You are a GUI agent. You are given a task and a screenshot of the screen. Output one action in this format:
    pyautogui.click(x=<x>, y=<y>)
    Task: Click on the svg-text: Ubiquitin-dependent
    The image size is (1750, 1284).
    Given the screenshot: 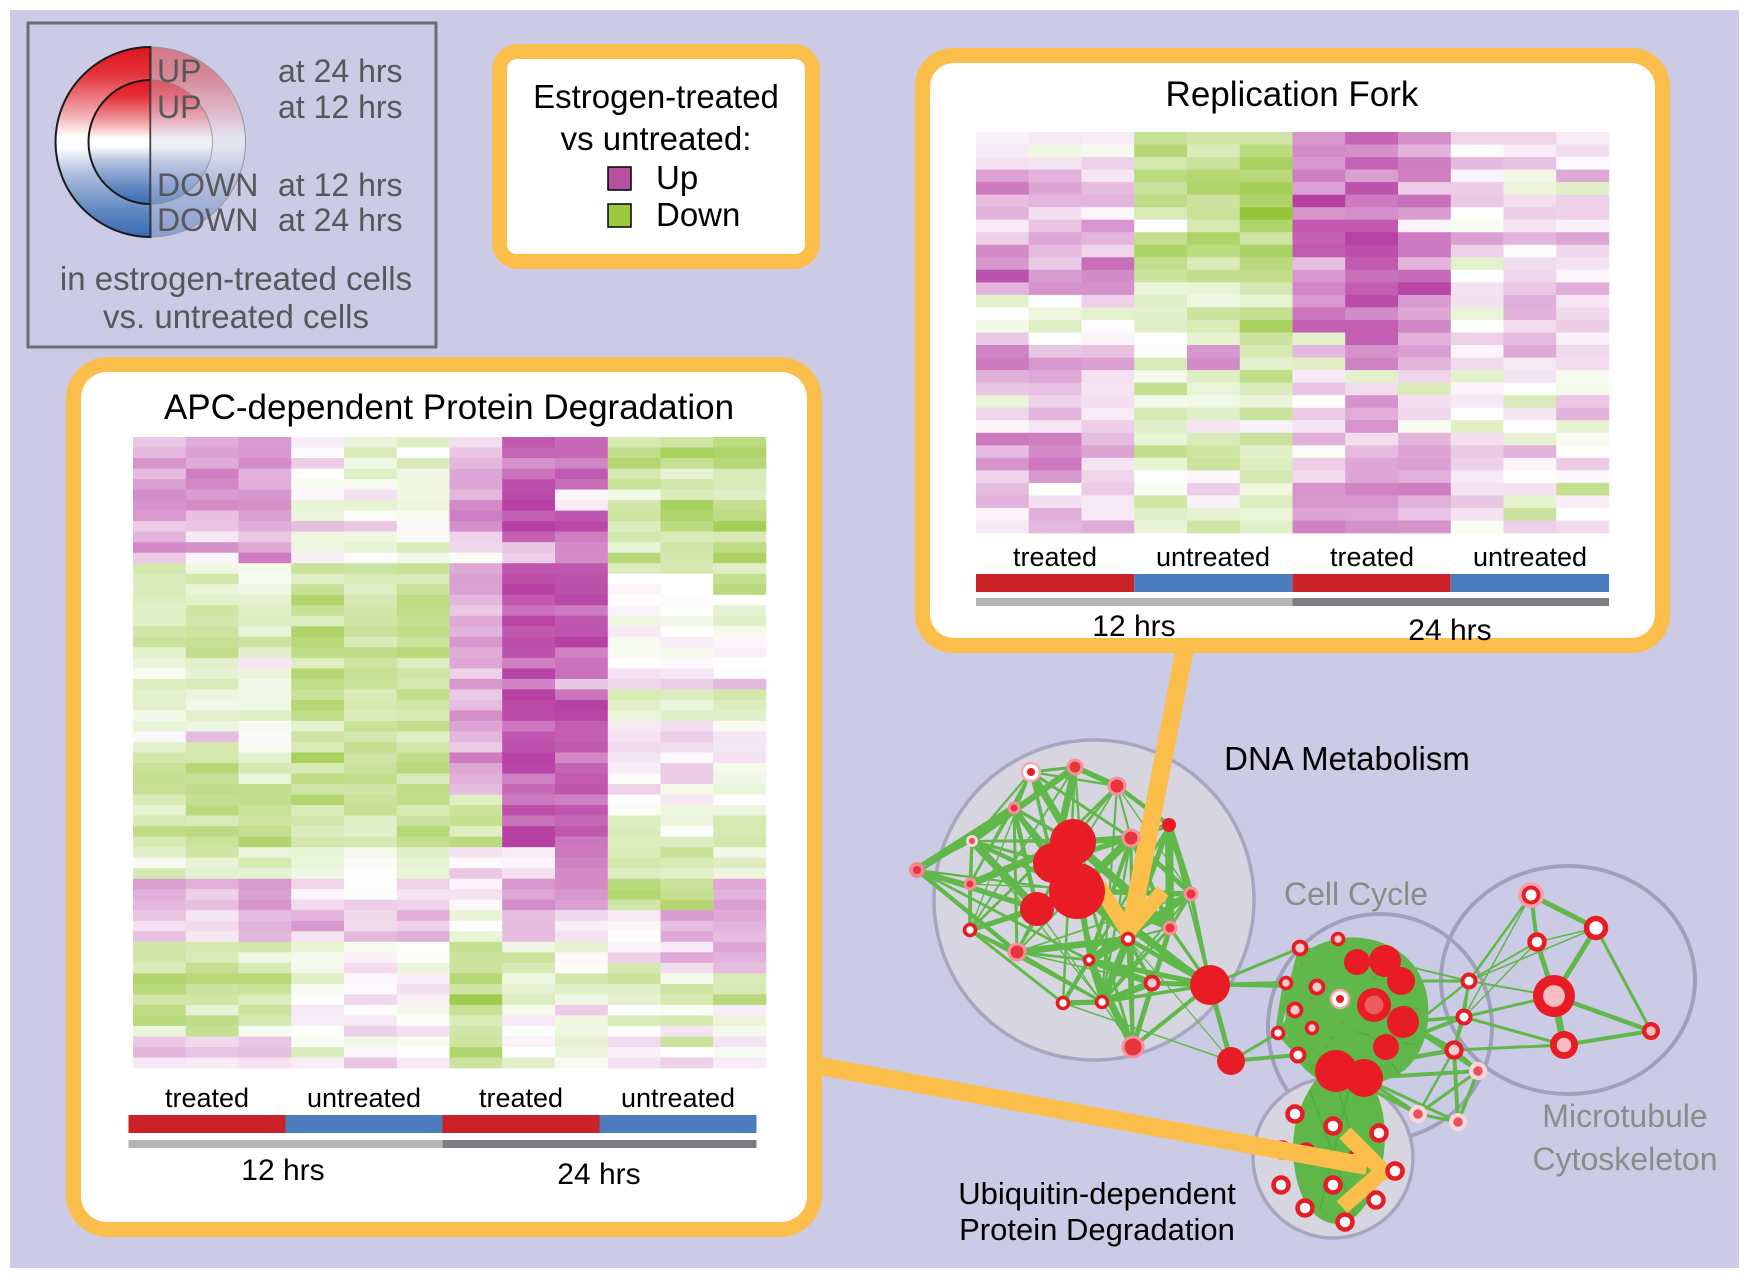 What is the action you would take?
    pyautogui.click(x=1097, y=1193)
    